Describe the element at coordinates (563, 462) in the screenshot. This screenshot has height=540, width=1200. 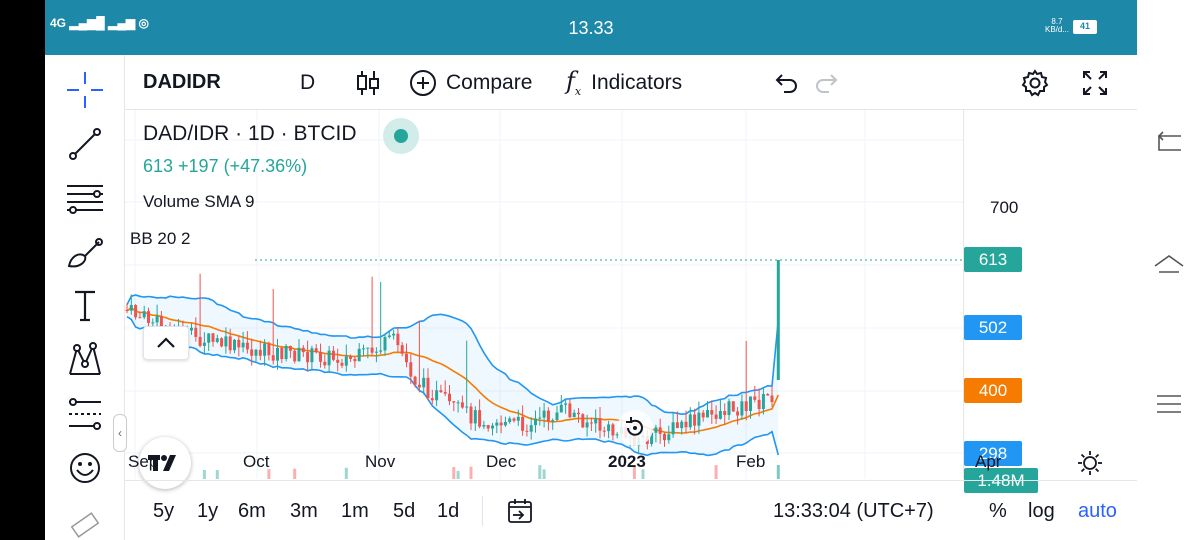
I see `time-scale: Sep Oct Nov Dec 2023 Feb Apr` at that location.